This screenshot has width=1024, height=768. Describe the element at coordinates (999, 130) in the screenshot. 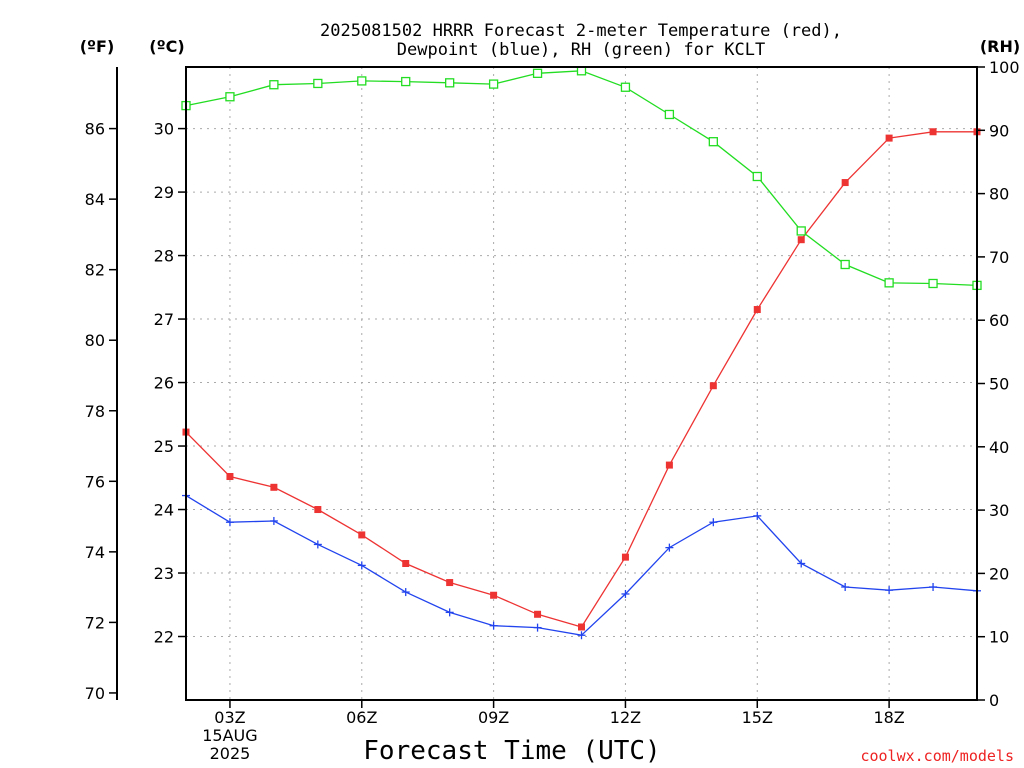

I see `rh-tick-label: 90` at that location.